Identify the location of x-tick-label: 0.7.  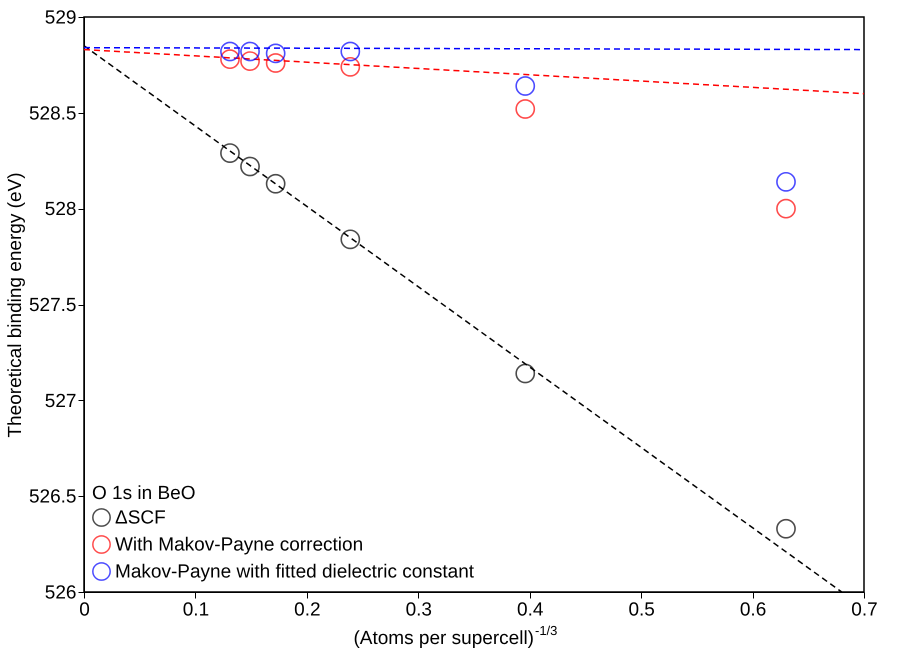
(864, 610).